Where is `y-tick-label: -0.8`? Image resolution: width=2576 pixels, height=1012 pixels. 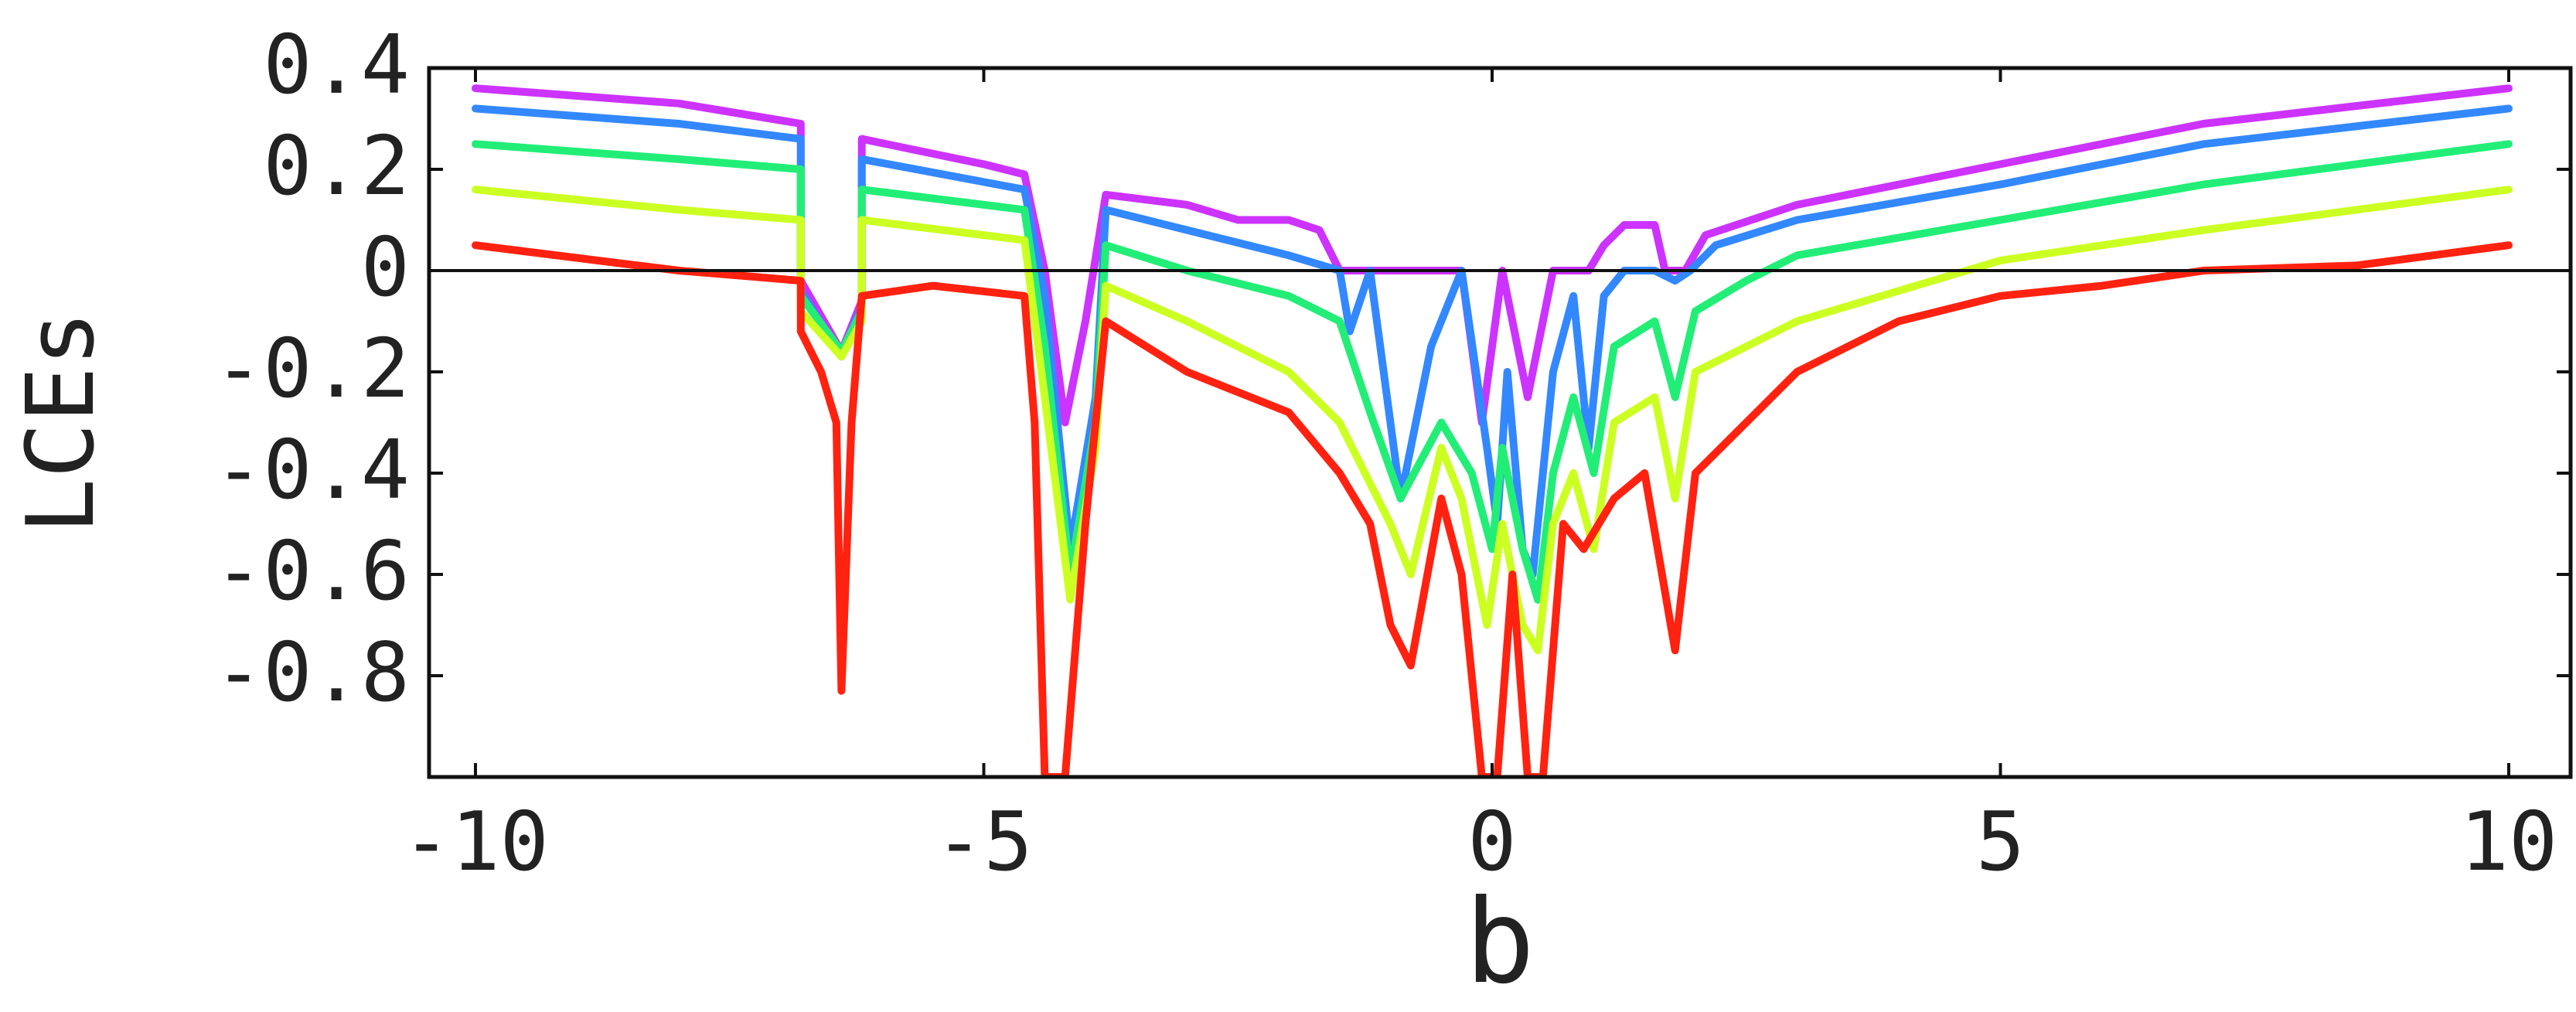
y-tick-label: -0.8 is located at coordinates (312, 672).